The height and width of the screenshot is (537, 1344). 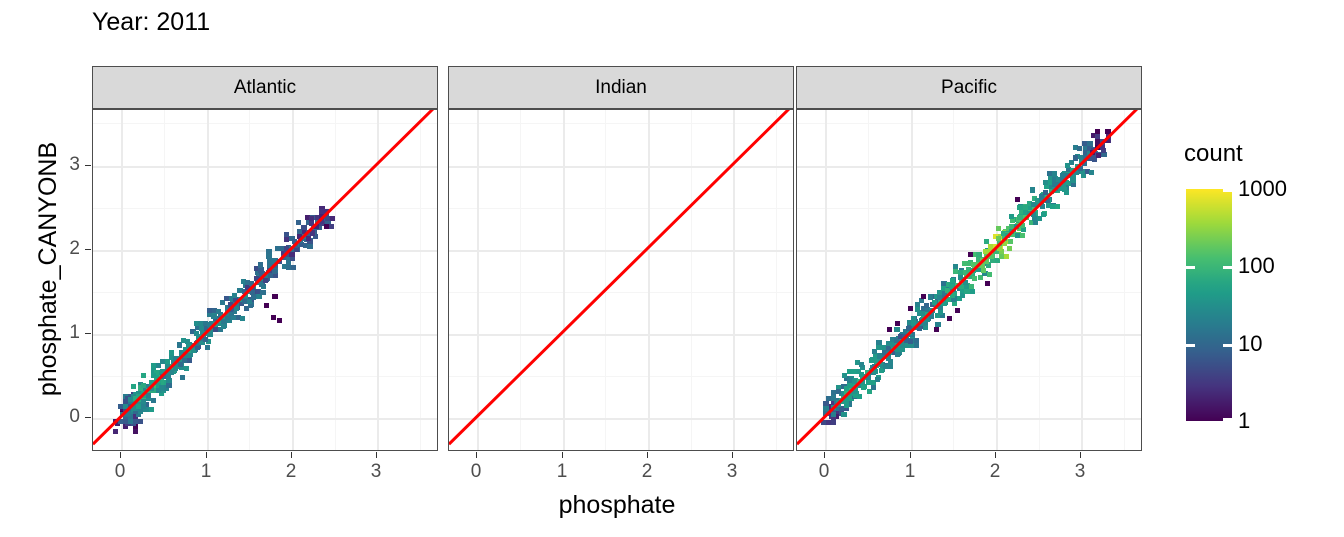 I want to click on y-tick-mark, so click(x=88, y=417).